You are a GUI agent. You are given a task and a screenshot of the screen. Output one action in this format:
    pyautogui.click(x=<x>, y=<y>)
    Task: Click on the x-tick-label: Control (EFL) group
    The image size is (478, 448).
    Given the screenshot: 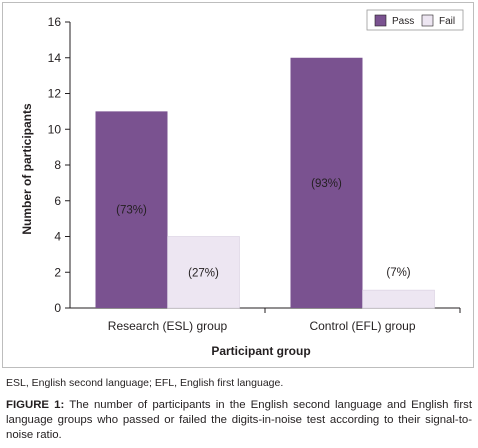 What is the action you would take?
    pyautogui.click(x=362, y=326)
    